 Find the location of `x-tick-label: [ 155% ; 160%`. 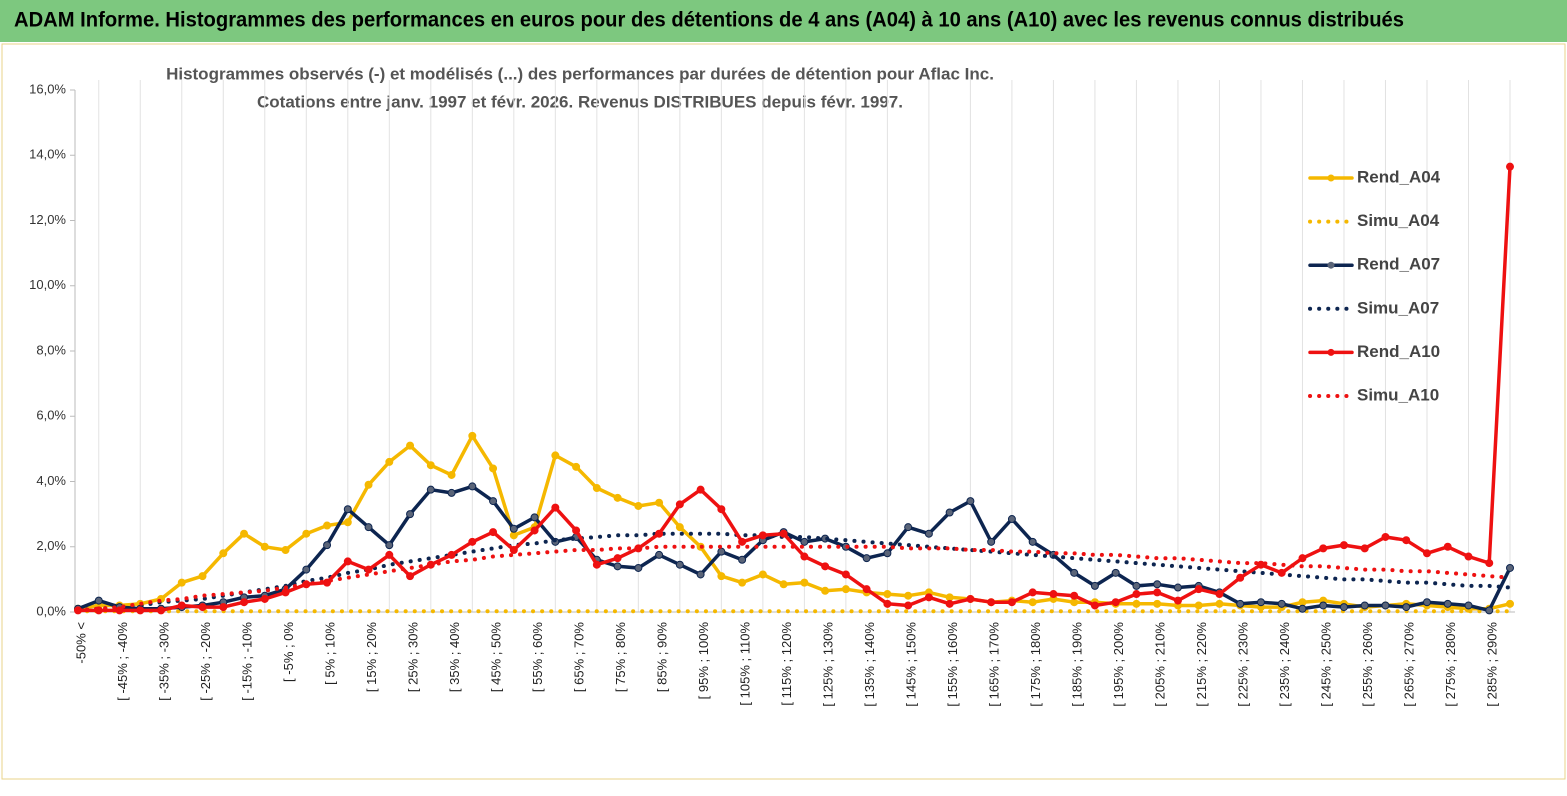

x-tick-label: [ 155% ; 160% is located at coordinates (952, 664).